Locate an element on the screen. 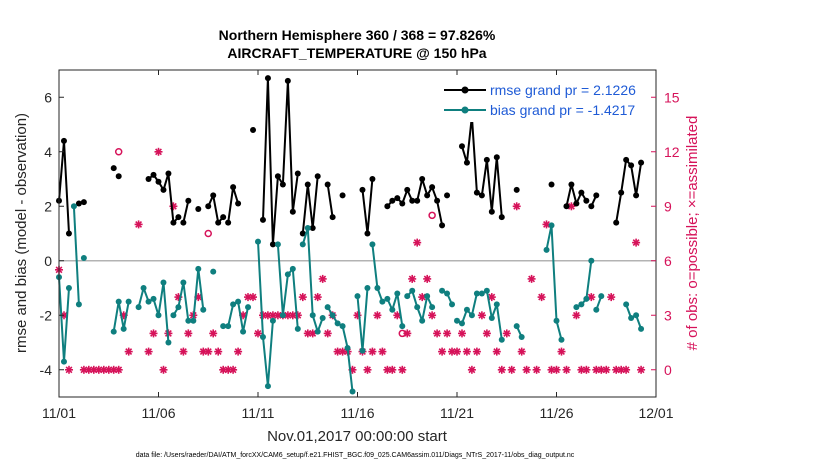 The image size is (830, 470). chart-subtitle: AIRCRAFT_TEMPERATURE @ 150 hPa is located at coordinates (356, 53).